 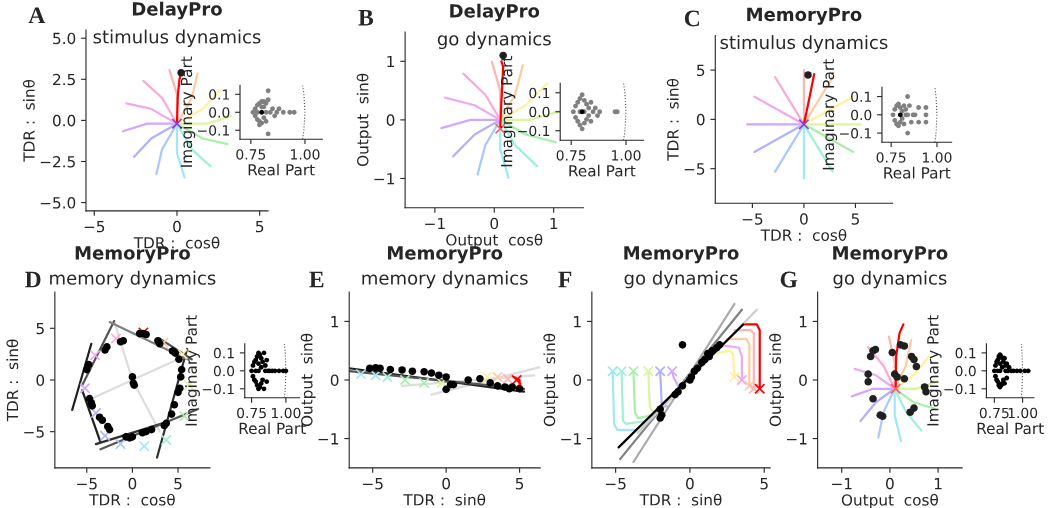 I want to click on text: B, so click(x=366, y=17).